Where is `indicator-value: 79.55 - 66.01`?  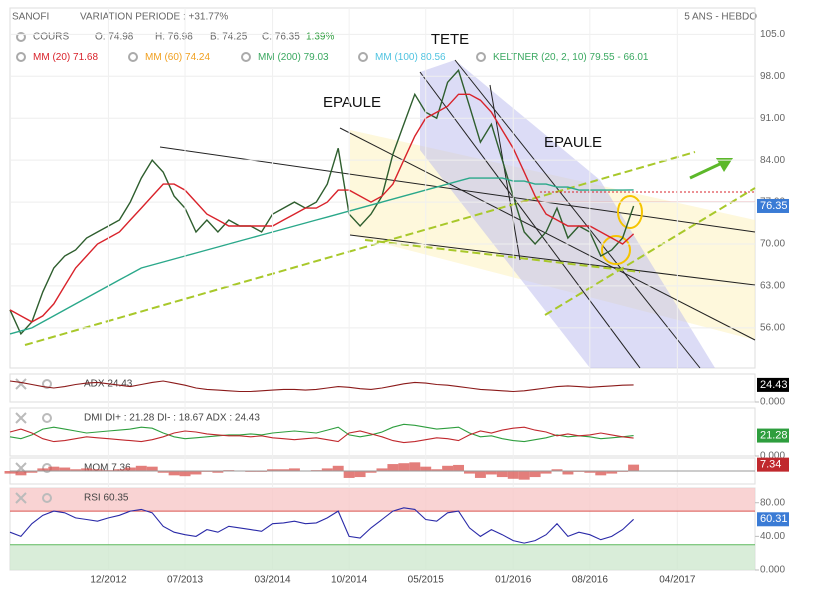
indicator-value: 79.55 - 66.01 is located at coordinates (619, 57).